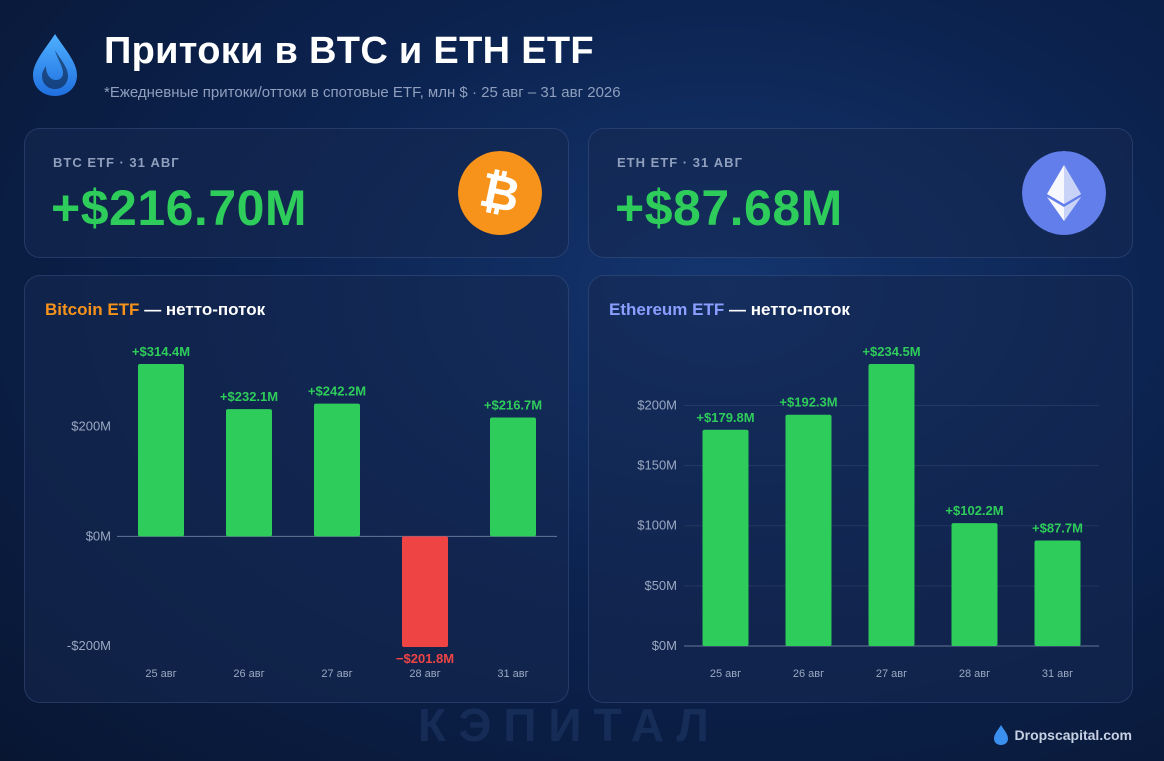 The width and height of the screenshot is (1164, 761). Describe the element at coordinates (657, 465) in the screenshot. I see `y-tick-label: $150M` at that location.